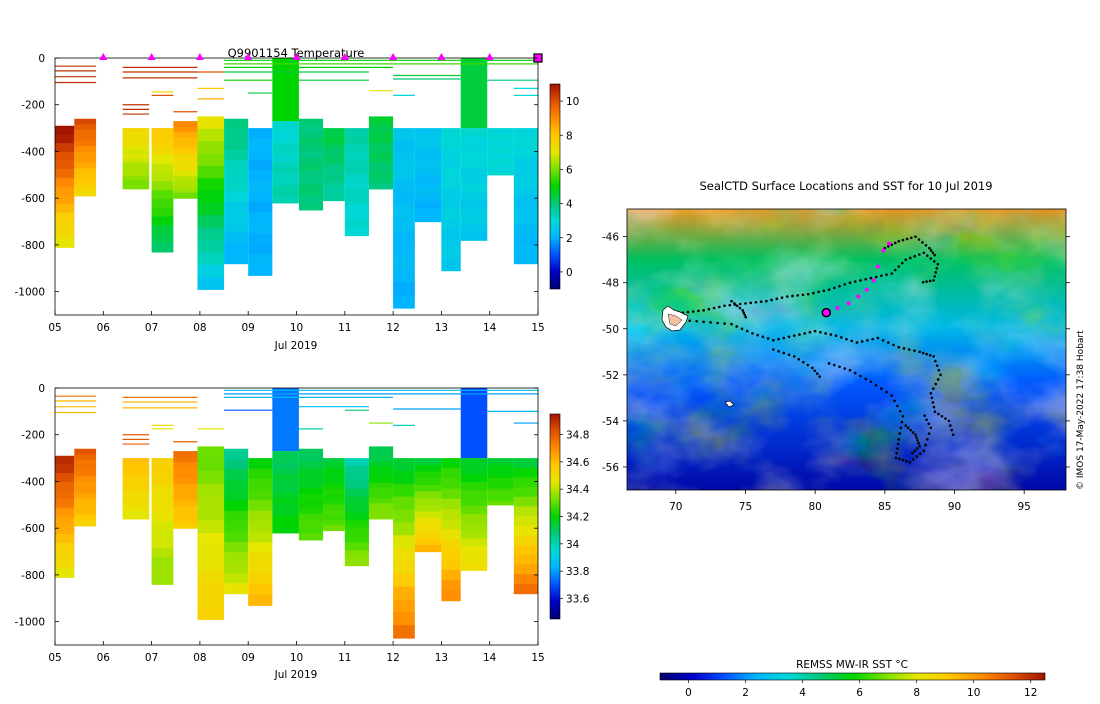 This screenshot has width=1100, height=704. I want to click on y-tick-label: -800, so click(33, 576).